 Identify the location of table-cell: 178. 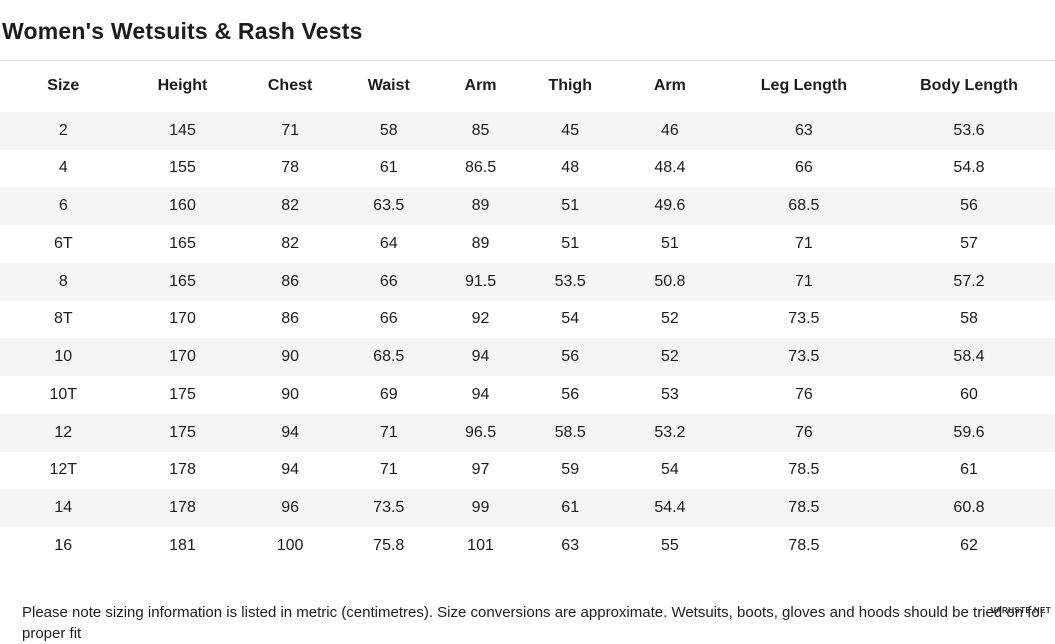
(182, 508).